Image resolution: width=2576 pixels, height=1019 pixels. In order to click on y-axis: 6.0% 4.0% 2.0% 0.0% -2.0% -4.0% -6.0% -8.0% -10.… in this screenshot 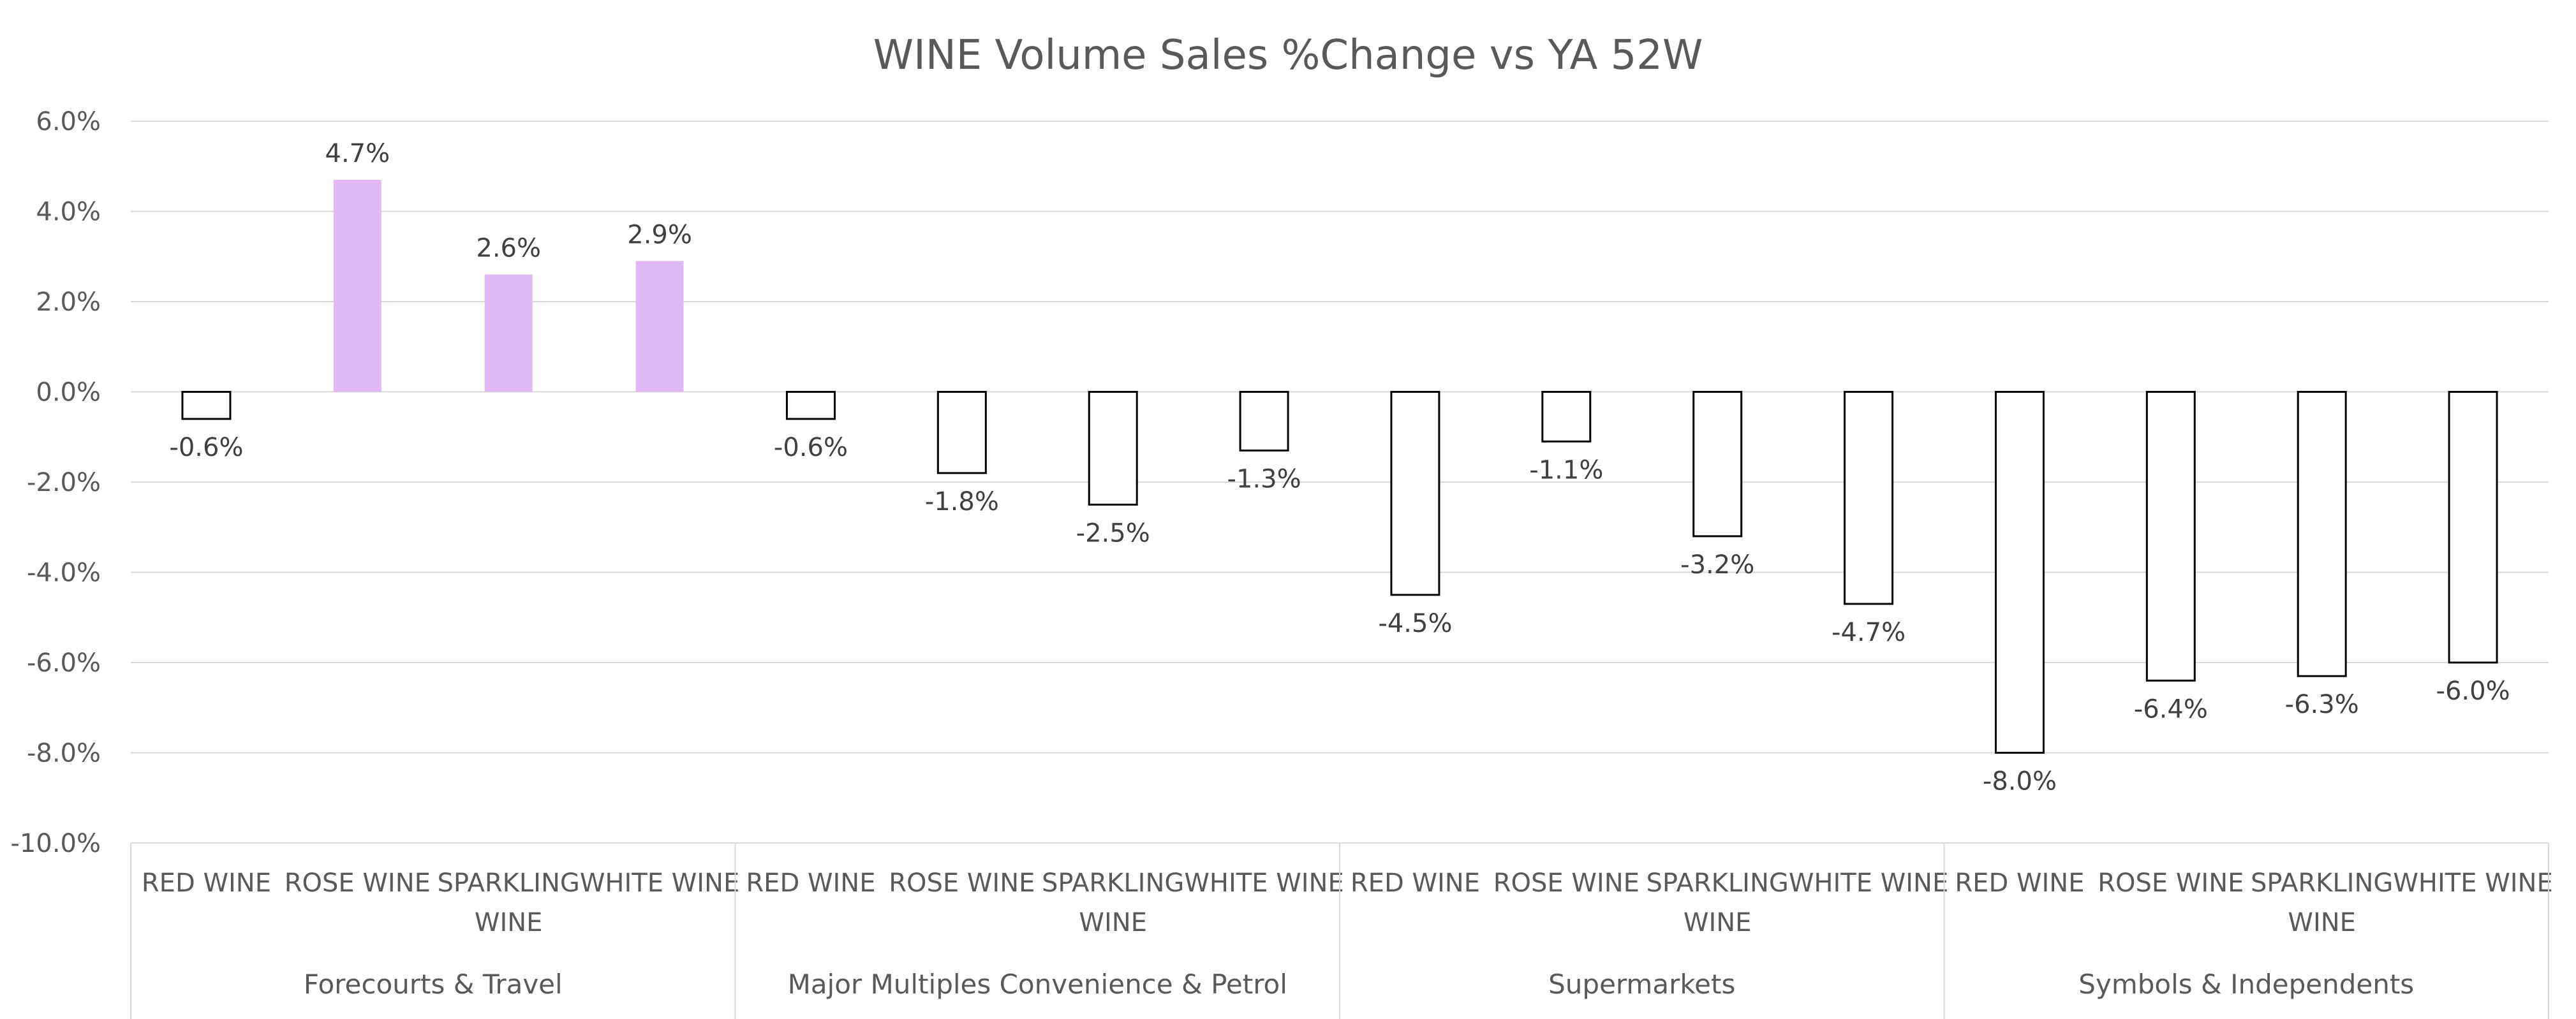, I will do `click(55, 483)`.